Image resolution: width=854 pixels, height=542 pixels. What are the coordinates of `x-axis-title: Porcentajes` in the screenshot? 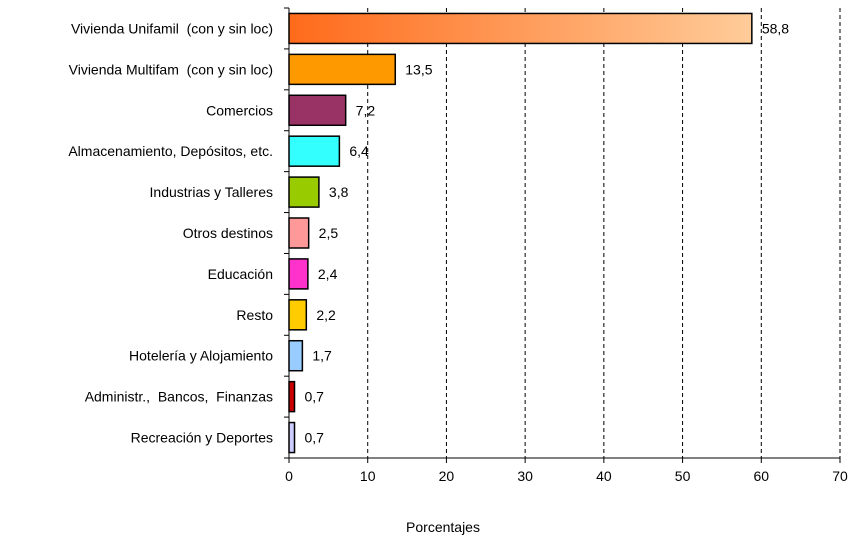 It's located at (443, 527).